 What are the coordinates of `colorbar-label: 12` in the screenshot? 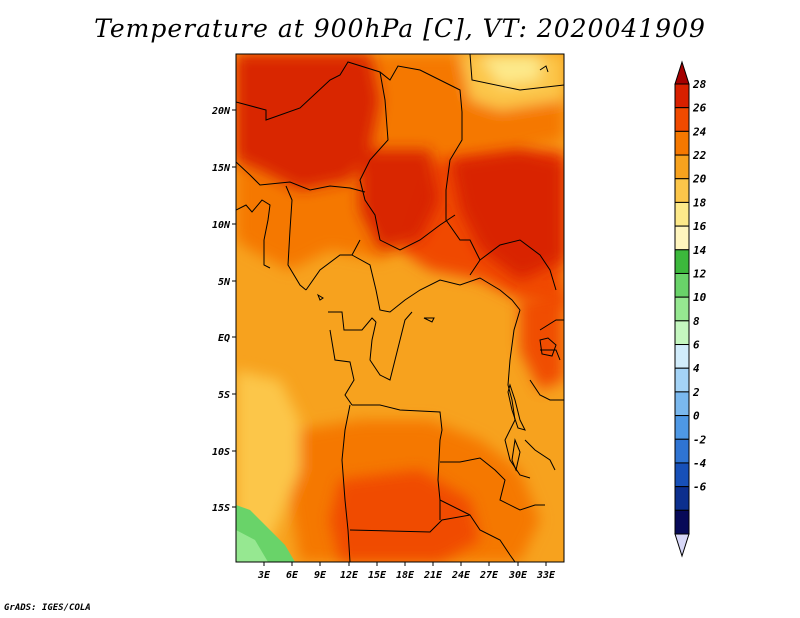 It's located at (700, 273).